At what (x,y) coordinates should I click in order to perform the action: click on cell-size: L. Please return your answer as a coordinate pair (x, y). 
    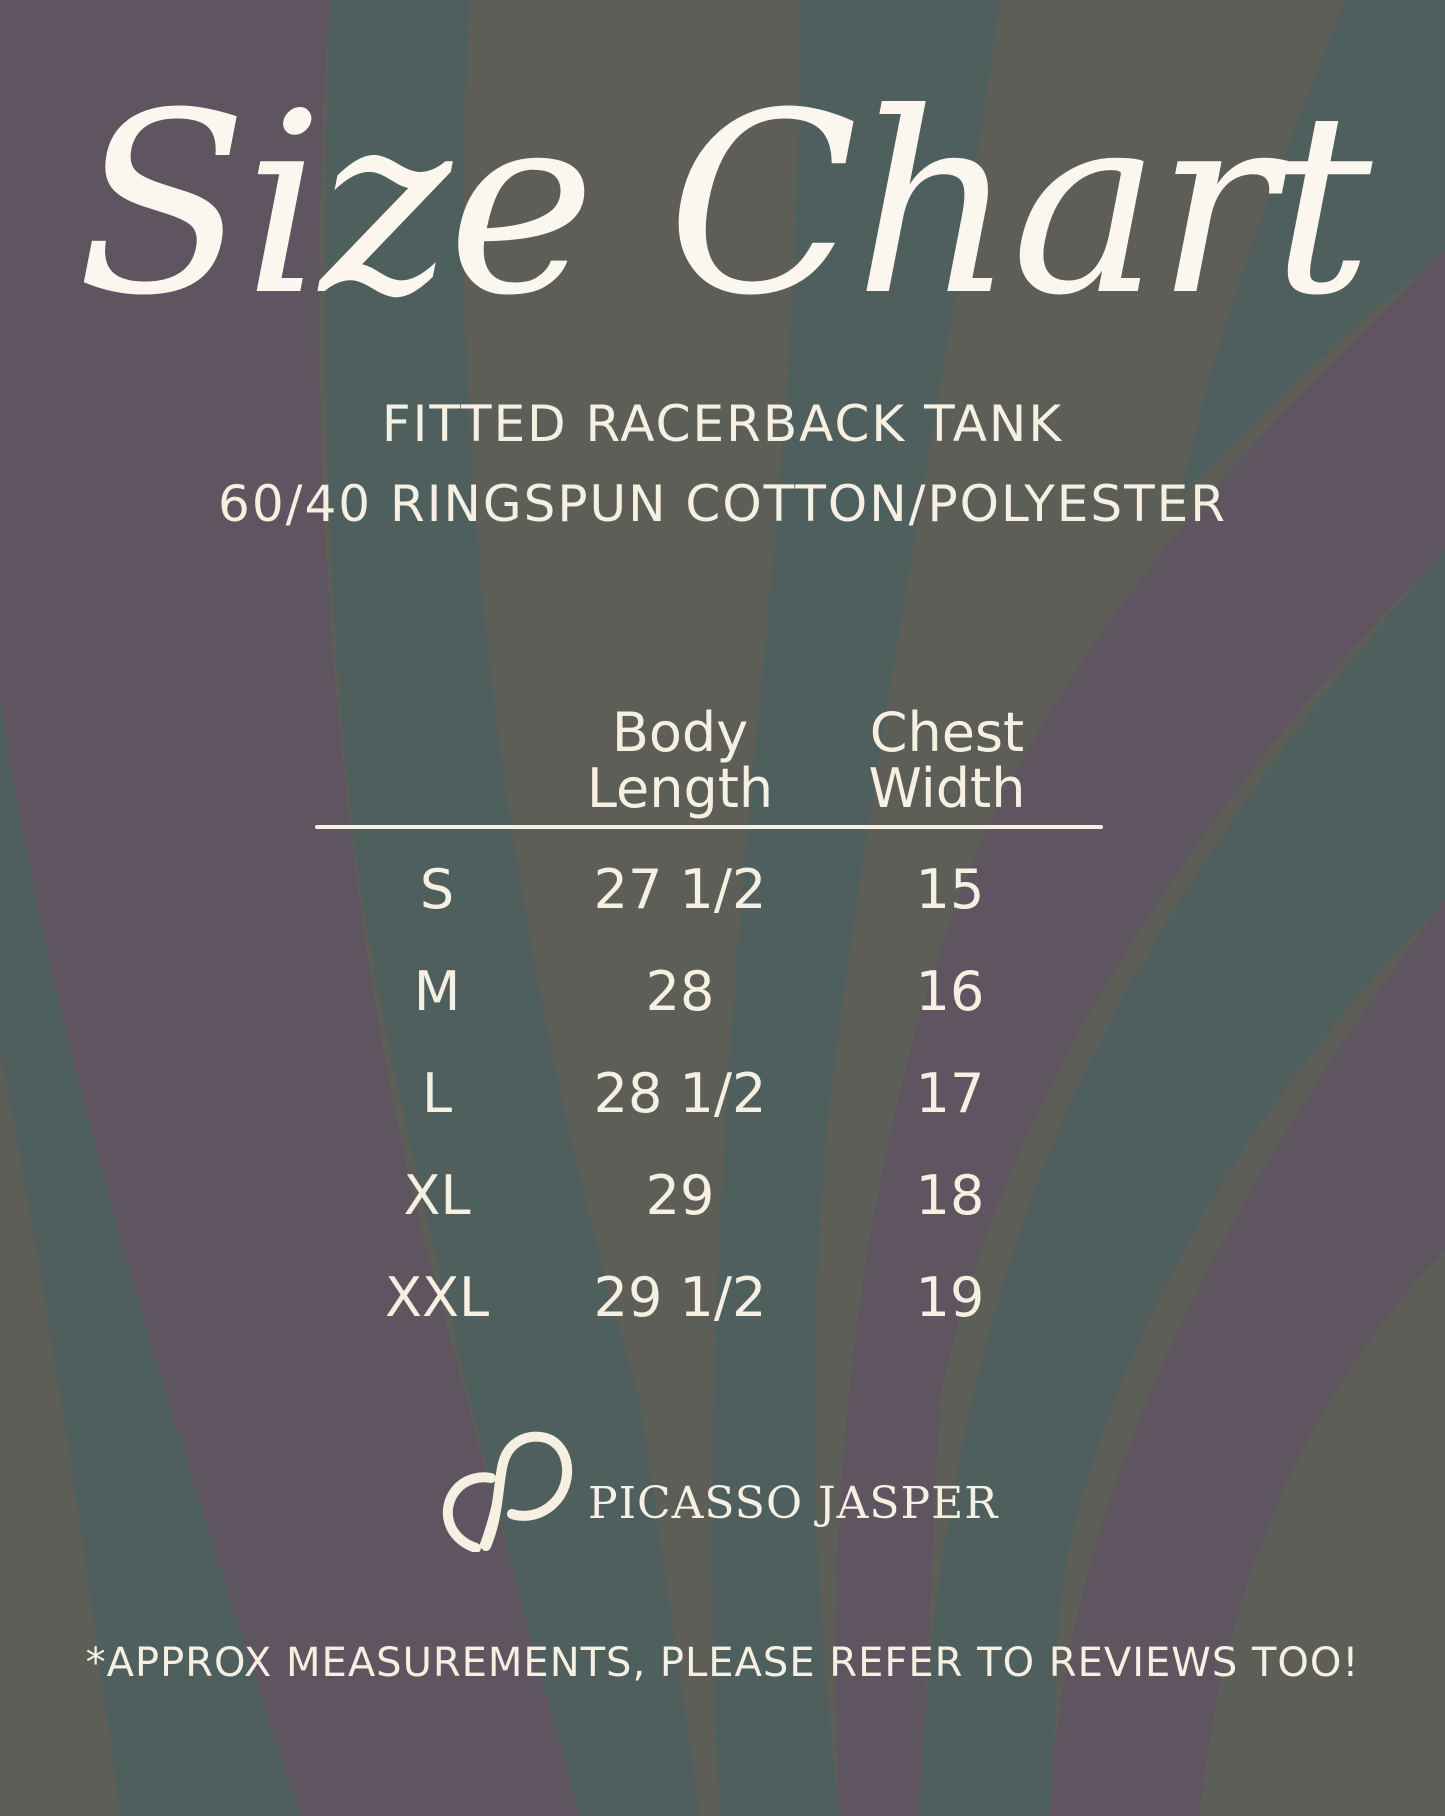
    Looking at the image, I should click on (437, 1093).